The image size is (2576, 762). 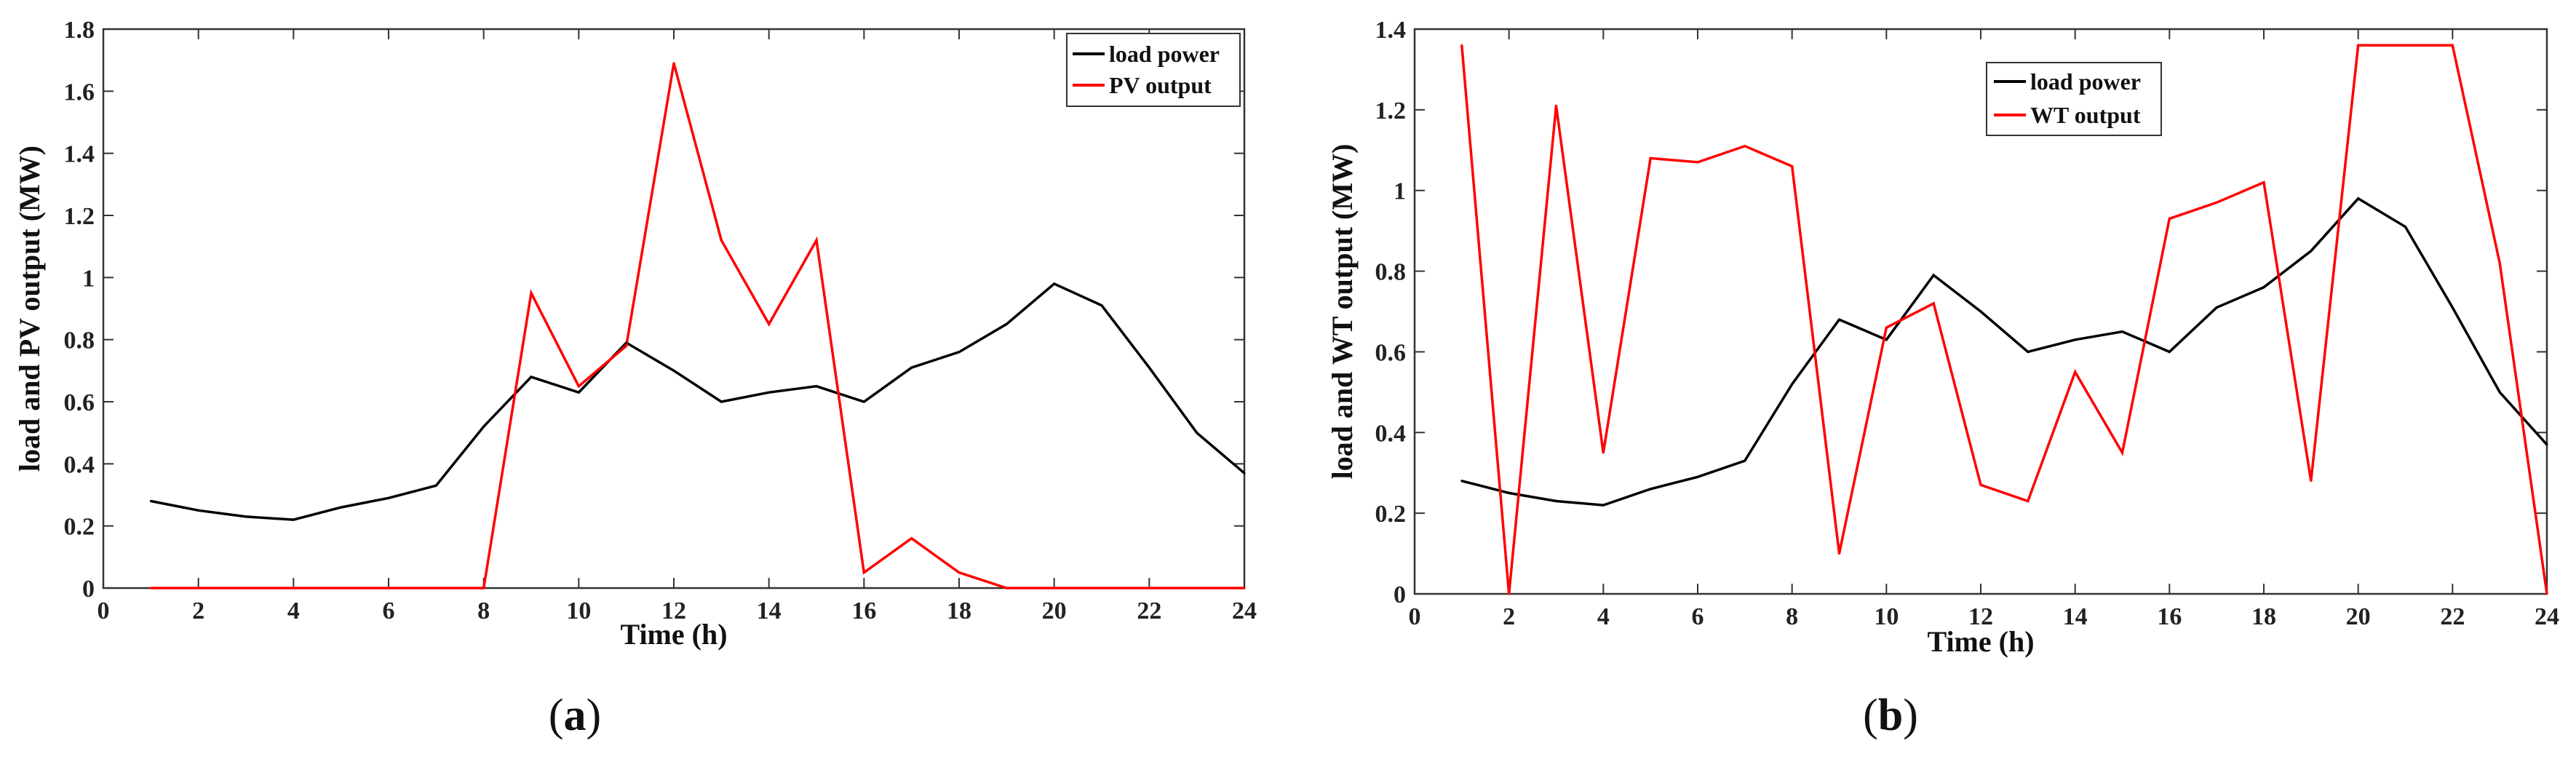 I want to click on legend-b: load power WT output, so click(x=2074, y=99).